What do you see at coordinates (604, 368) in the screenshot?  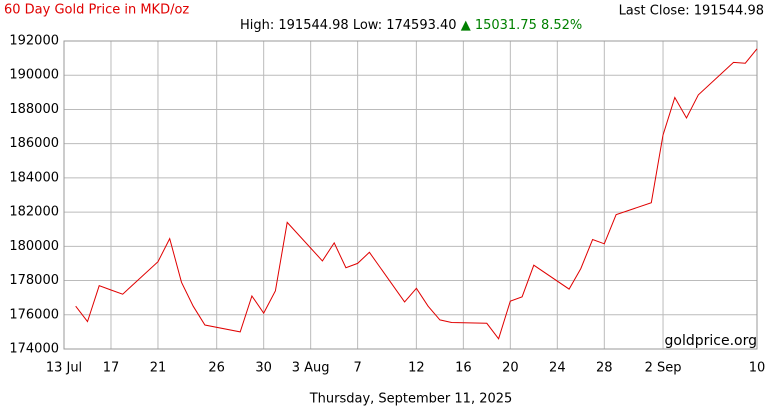 I see `x-tick-label: 28` at bounding box center [604, 368].